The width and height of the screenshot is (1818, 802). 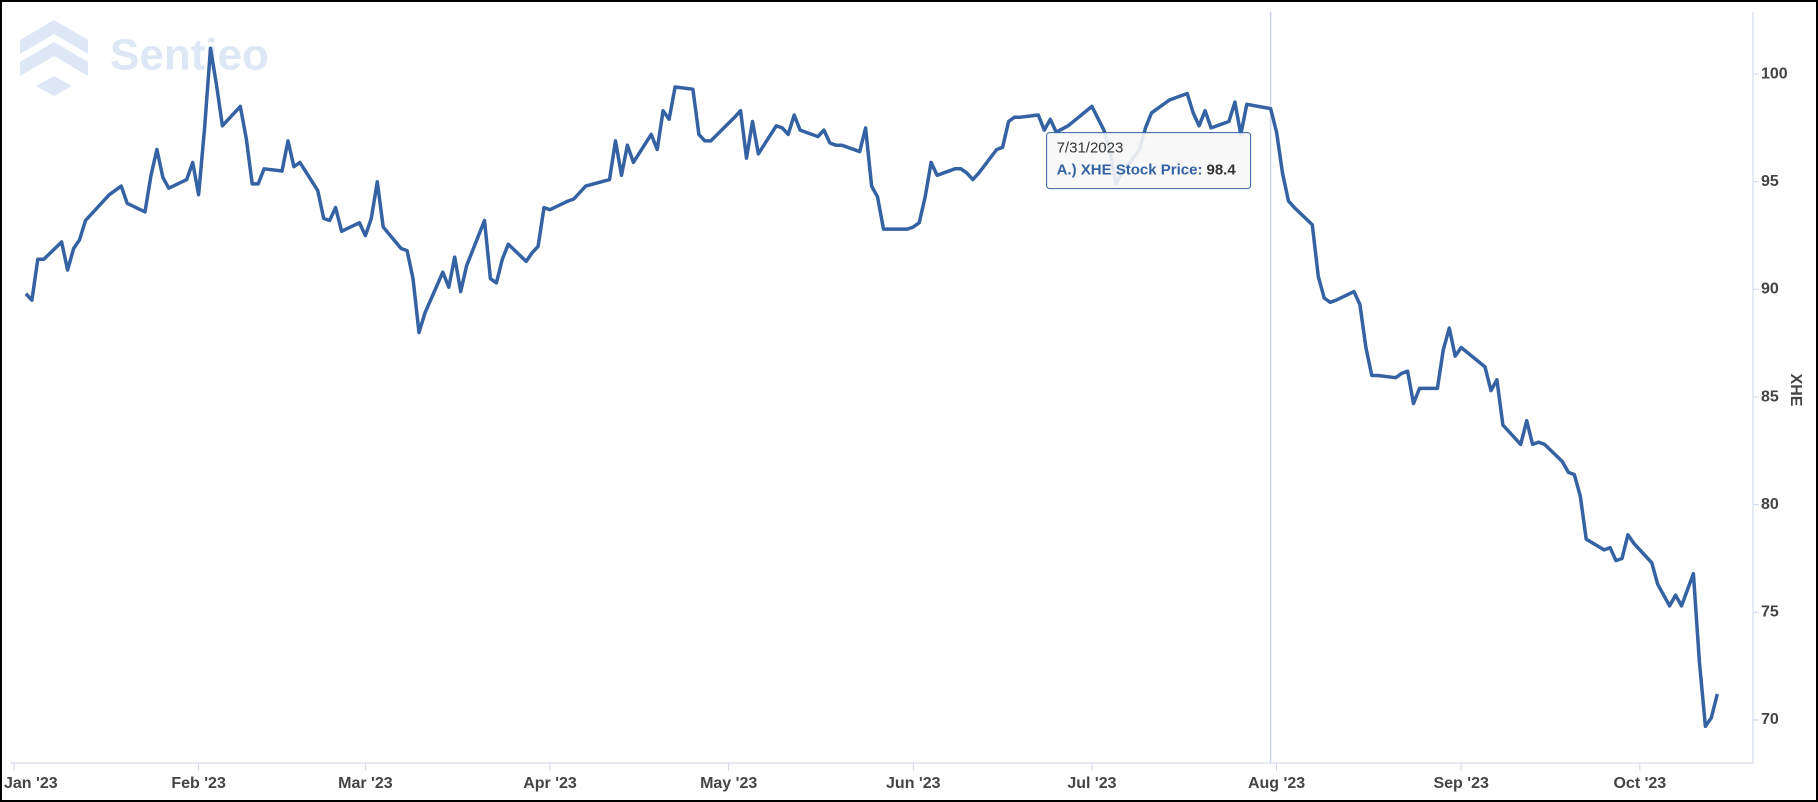 I want to click on watermark: Sentieo, so click(x=189, y=55).